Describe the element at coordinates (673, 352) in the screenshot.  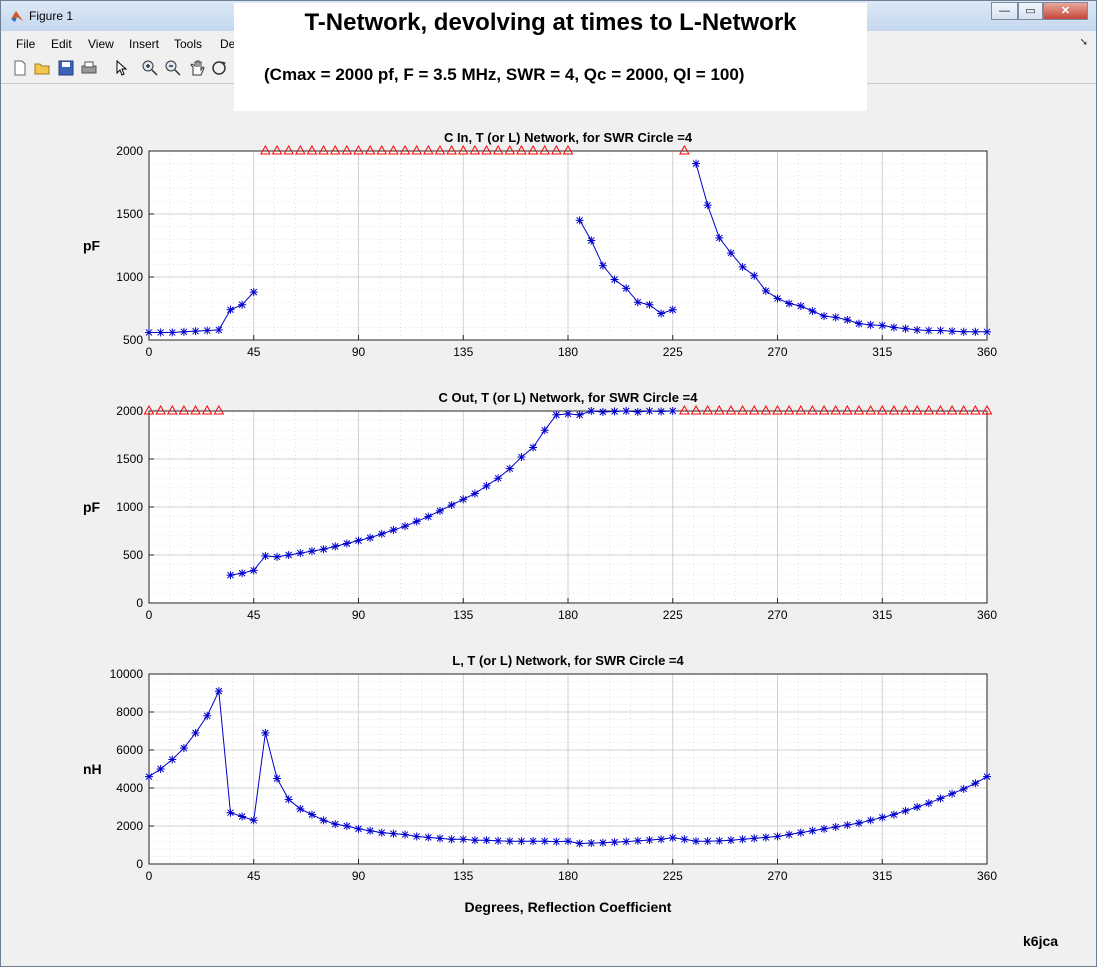
I see `x-tick-label: 225` at that location.